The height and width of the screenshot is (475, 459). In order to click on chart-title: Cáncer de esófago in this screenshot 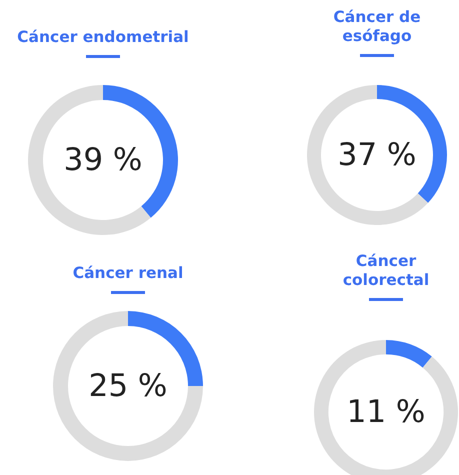, I will do `click(377, 26)`.